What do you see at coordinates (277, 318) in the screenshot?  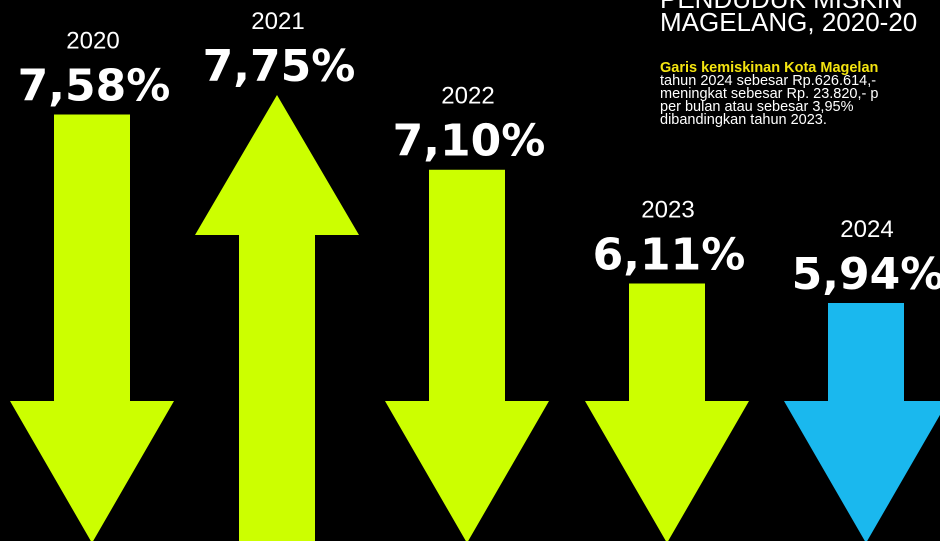 I see `arrow-2021` at bounding box center [277, 318].